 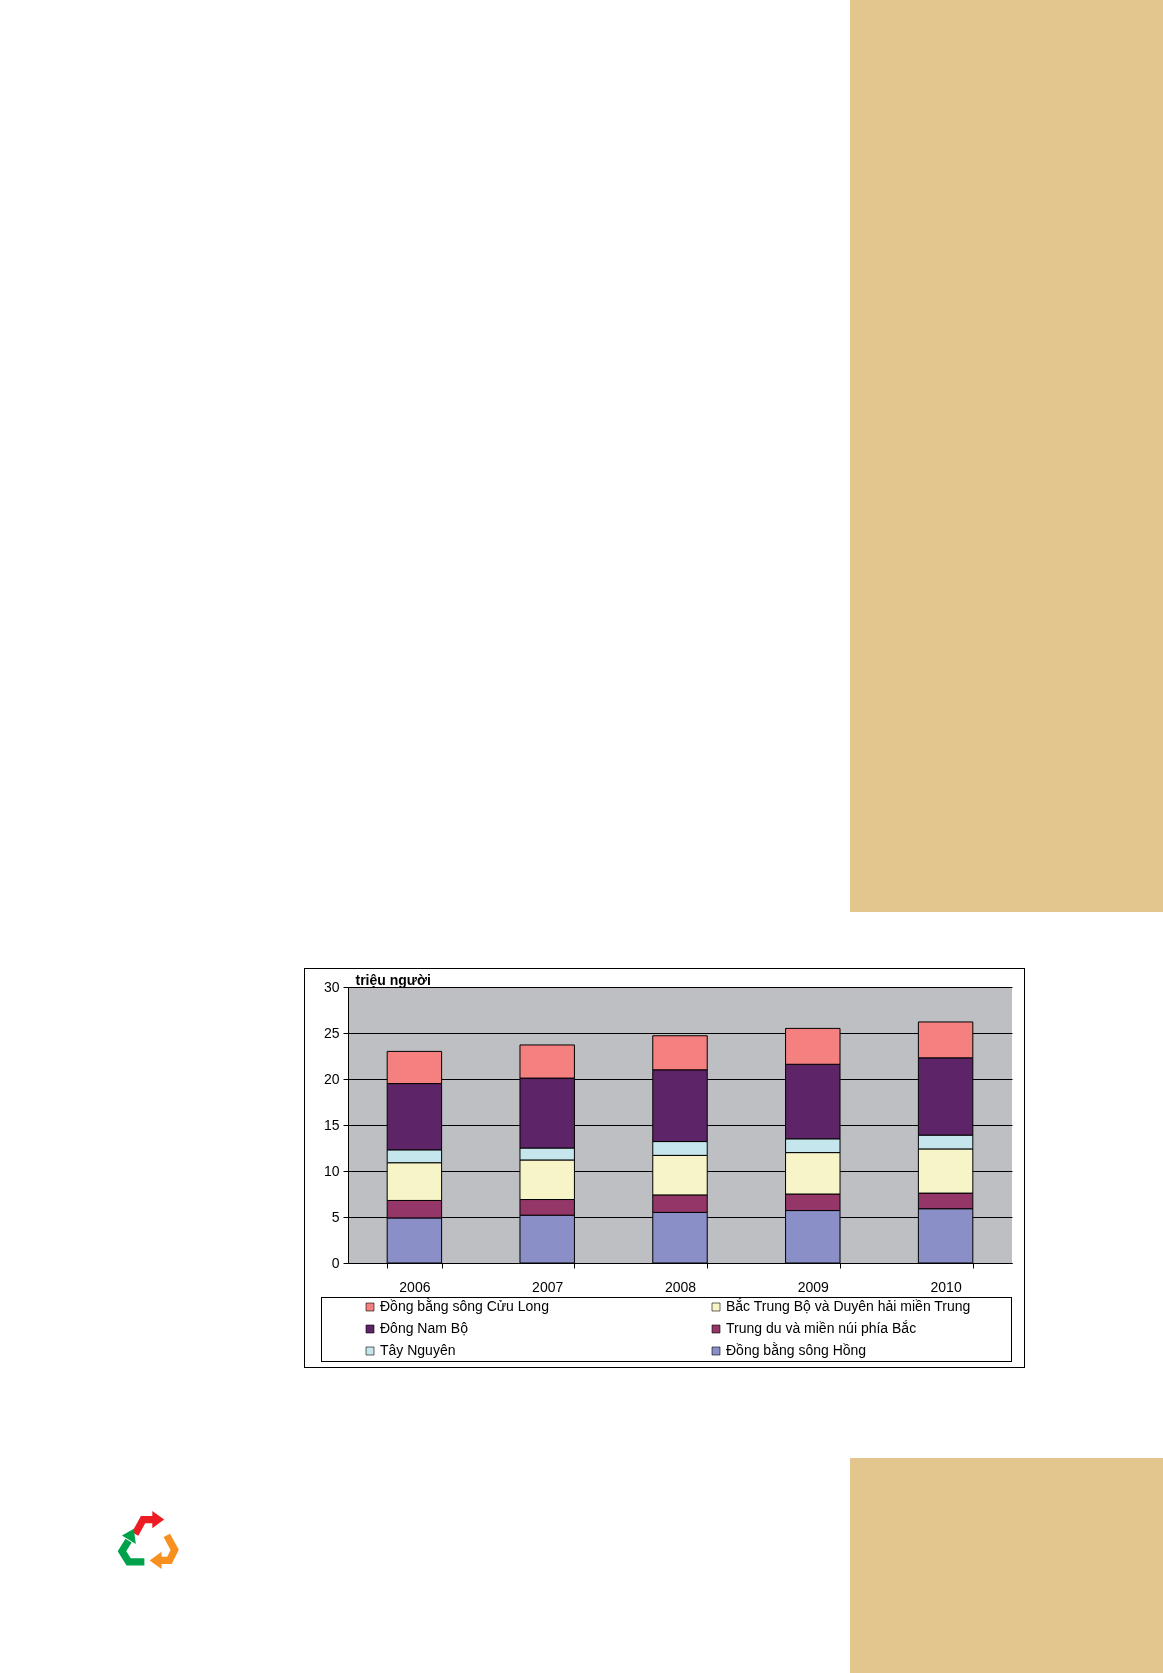 I want to click on y-tick-label: 0, so click(x=335, y=1262).